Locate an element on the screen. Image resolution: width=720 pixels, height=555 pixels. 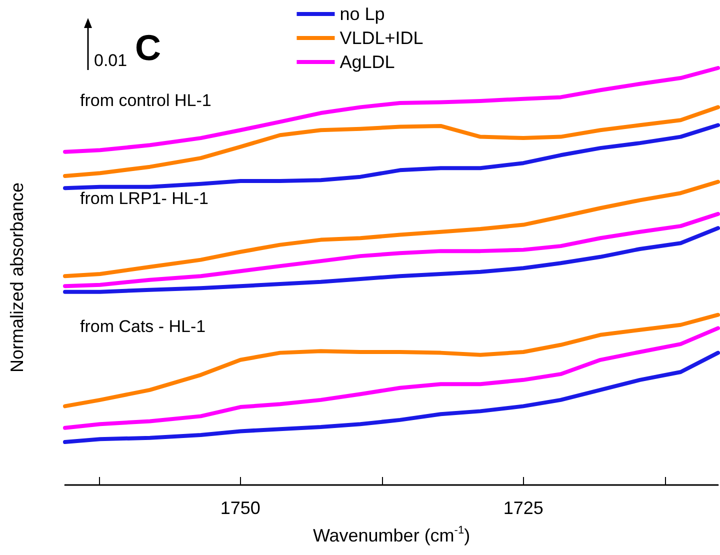
annotation: from control HL-1 is located at coordinates (146, 100).